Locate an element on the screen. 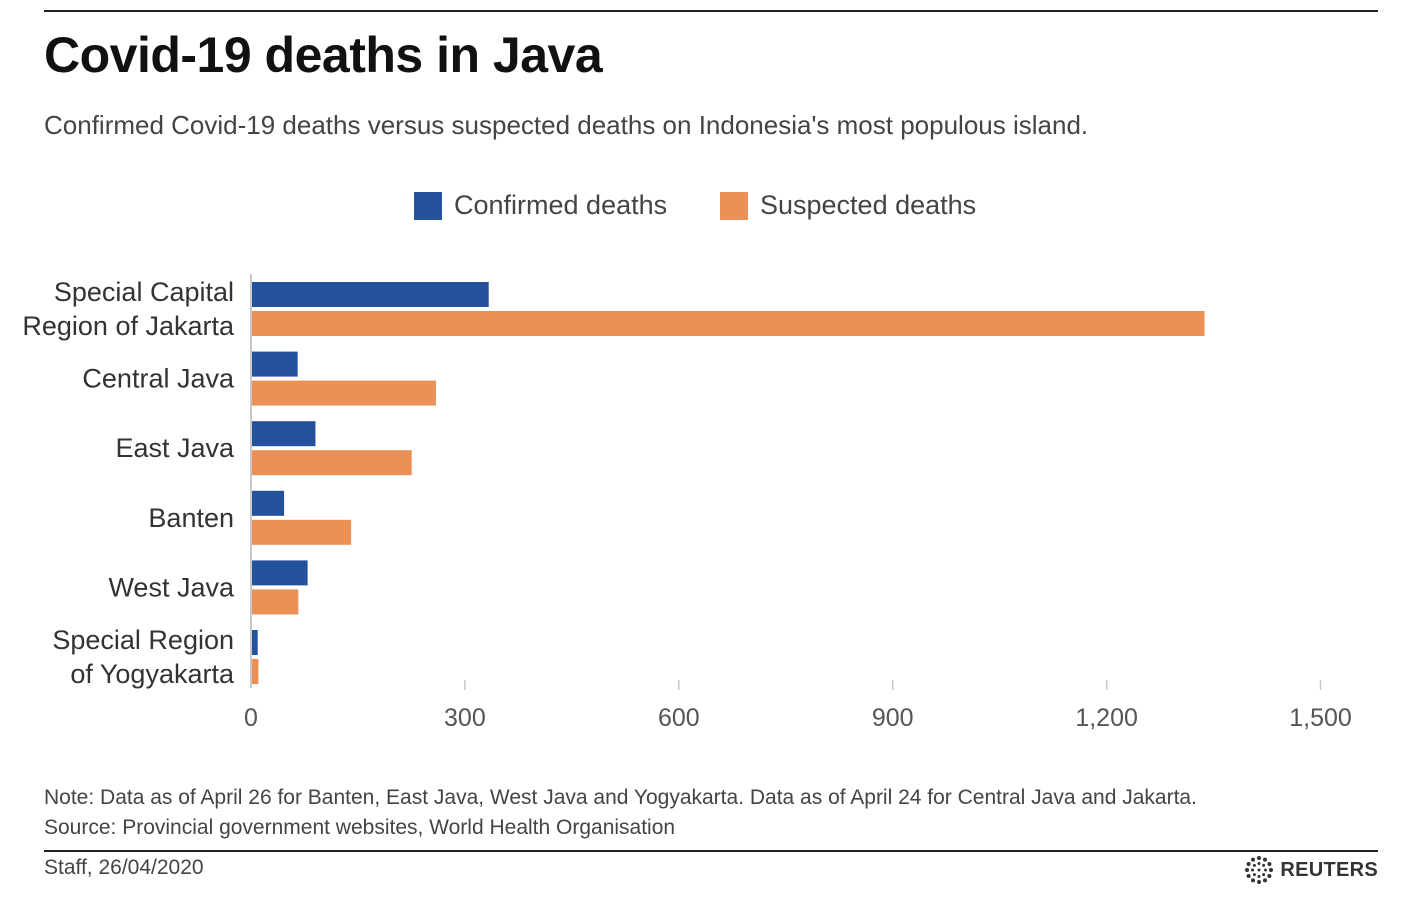 This screenshot has height=898, width=1428. reuters-logo: REUTERS is located at coordinates (1311, 870).